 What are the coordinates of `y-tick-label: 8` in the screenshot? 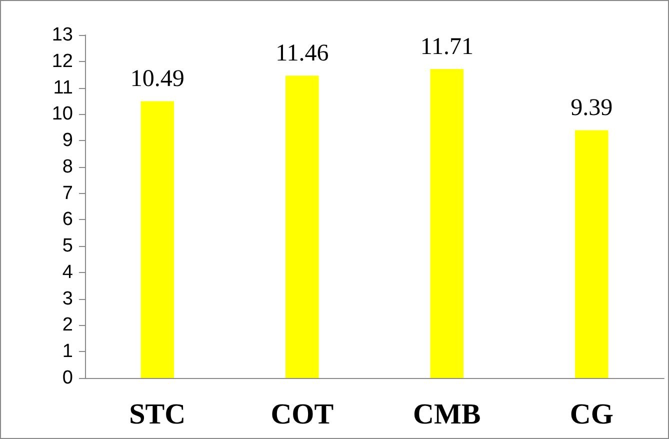 It's located at (67, 167).